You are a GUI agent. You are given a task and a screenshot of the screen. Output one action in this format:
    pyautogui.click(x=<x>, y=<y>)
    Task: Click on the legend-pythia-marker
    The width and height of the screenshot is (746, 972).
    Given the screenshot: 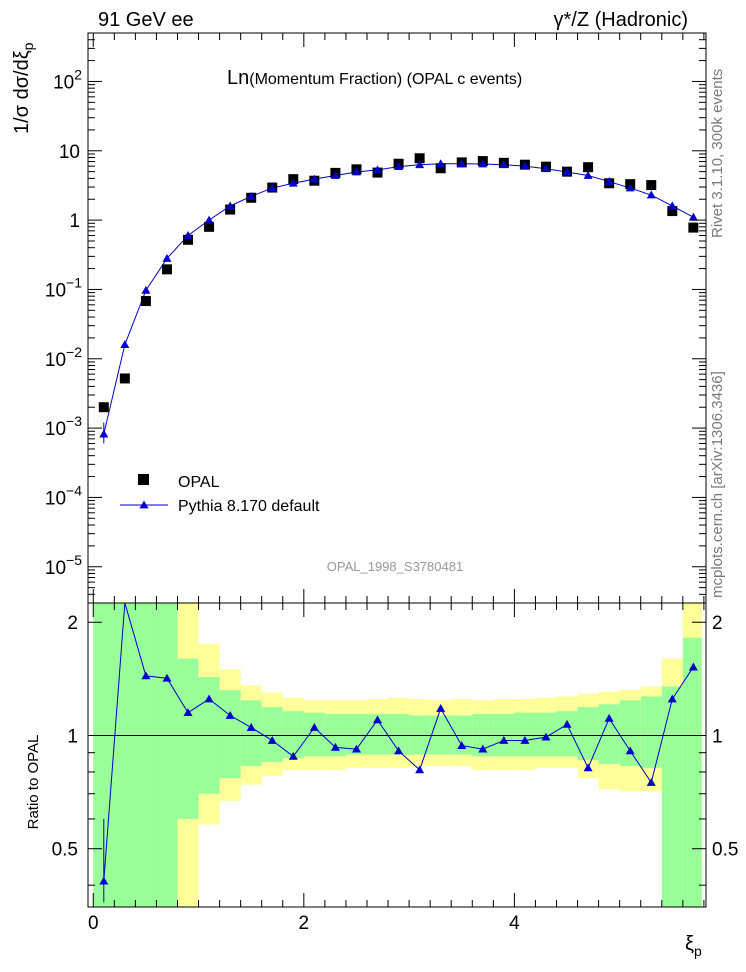 What is the action you would take?
    pyautogui.click(x=144, y=504)
    